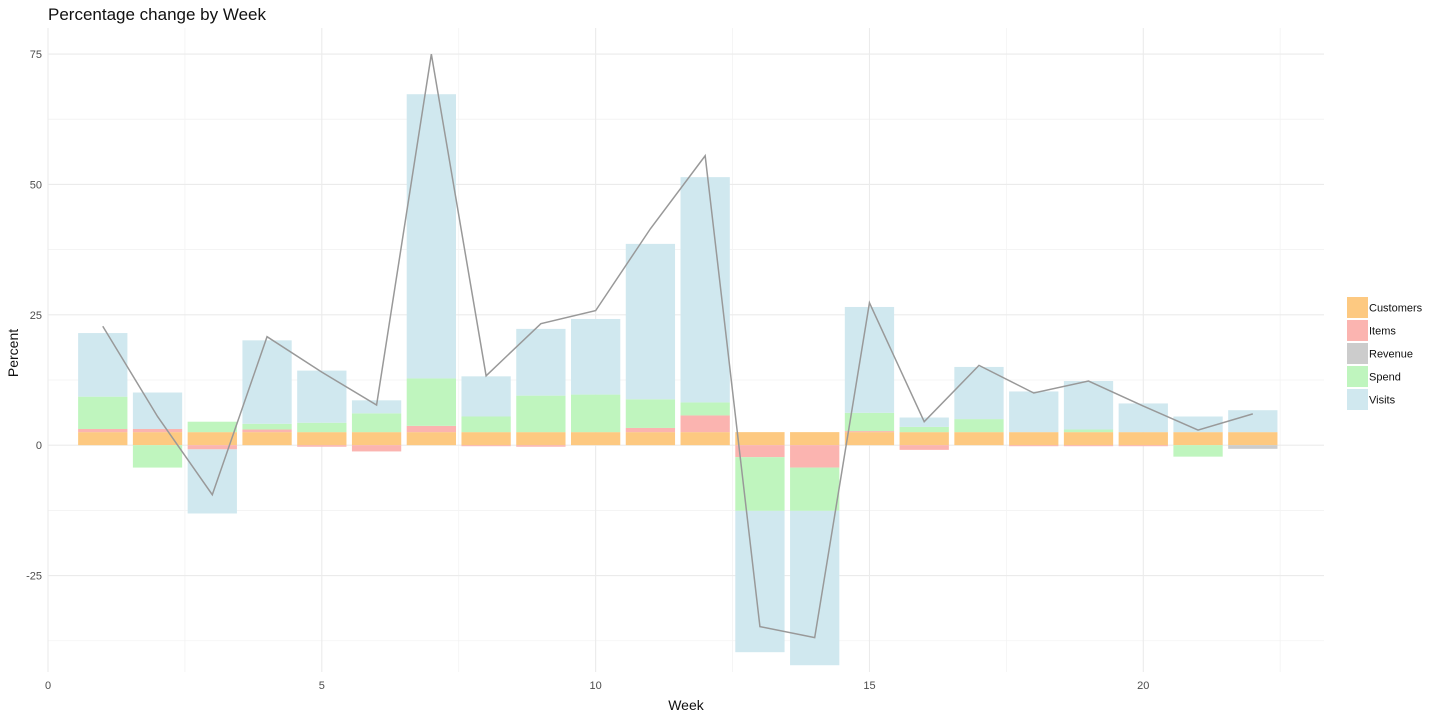 Image resolution: width=1440 pixels, height=720 pixels. Describe the element at coordinates (36, 185) in the screenshot. I see `y-tick-label: 50` at that location.